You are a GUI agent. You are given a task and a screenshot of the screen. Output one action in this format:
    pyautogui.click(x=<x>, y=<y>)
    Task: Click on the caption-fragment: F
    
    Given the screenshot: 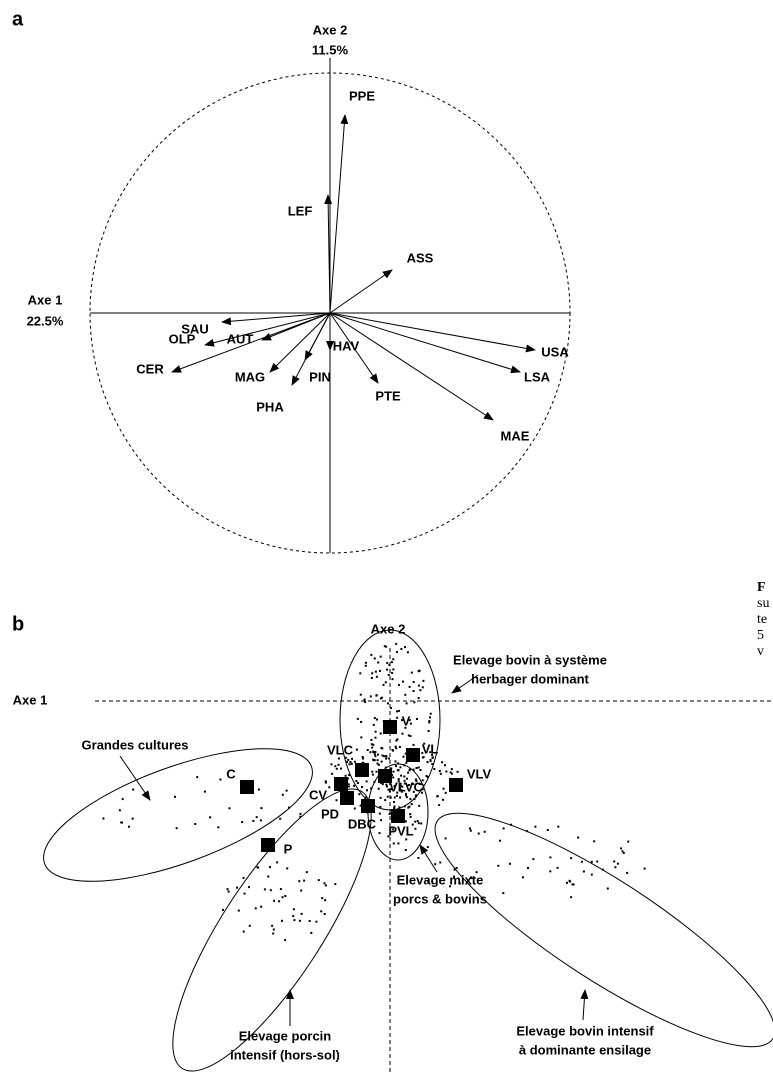 What is the action you would take?
    pyautogui.click(x=761, y=587)
    